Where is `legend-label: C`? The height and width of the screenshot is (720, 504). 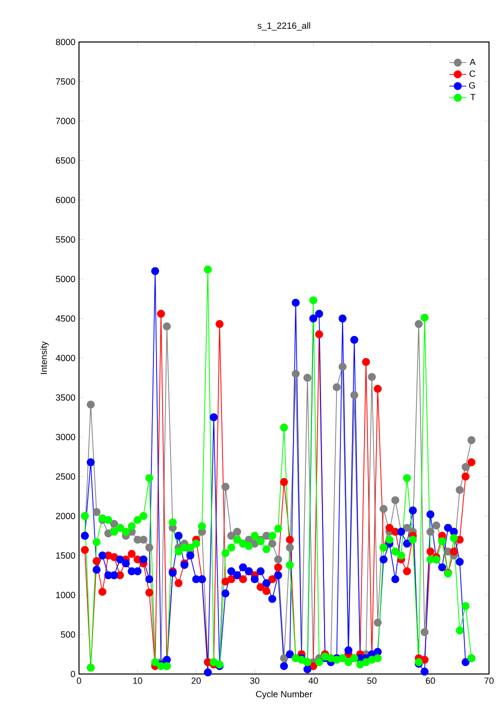
legend-label: C is located at coordinates (473, 73).